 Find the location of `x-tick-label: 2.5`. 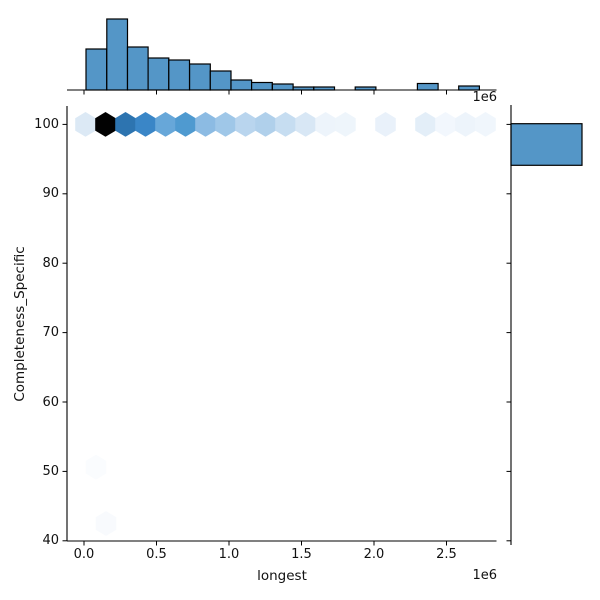

x-tick-label: 2.5 is located at coordinates (446, 554).